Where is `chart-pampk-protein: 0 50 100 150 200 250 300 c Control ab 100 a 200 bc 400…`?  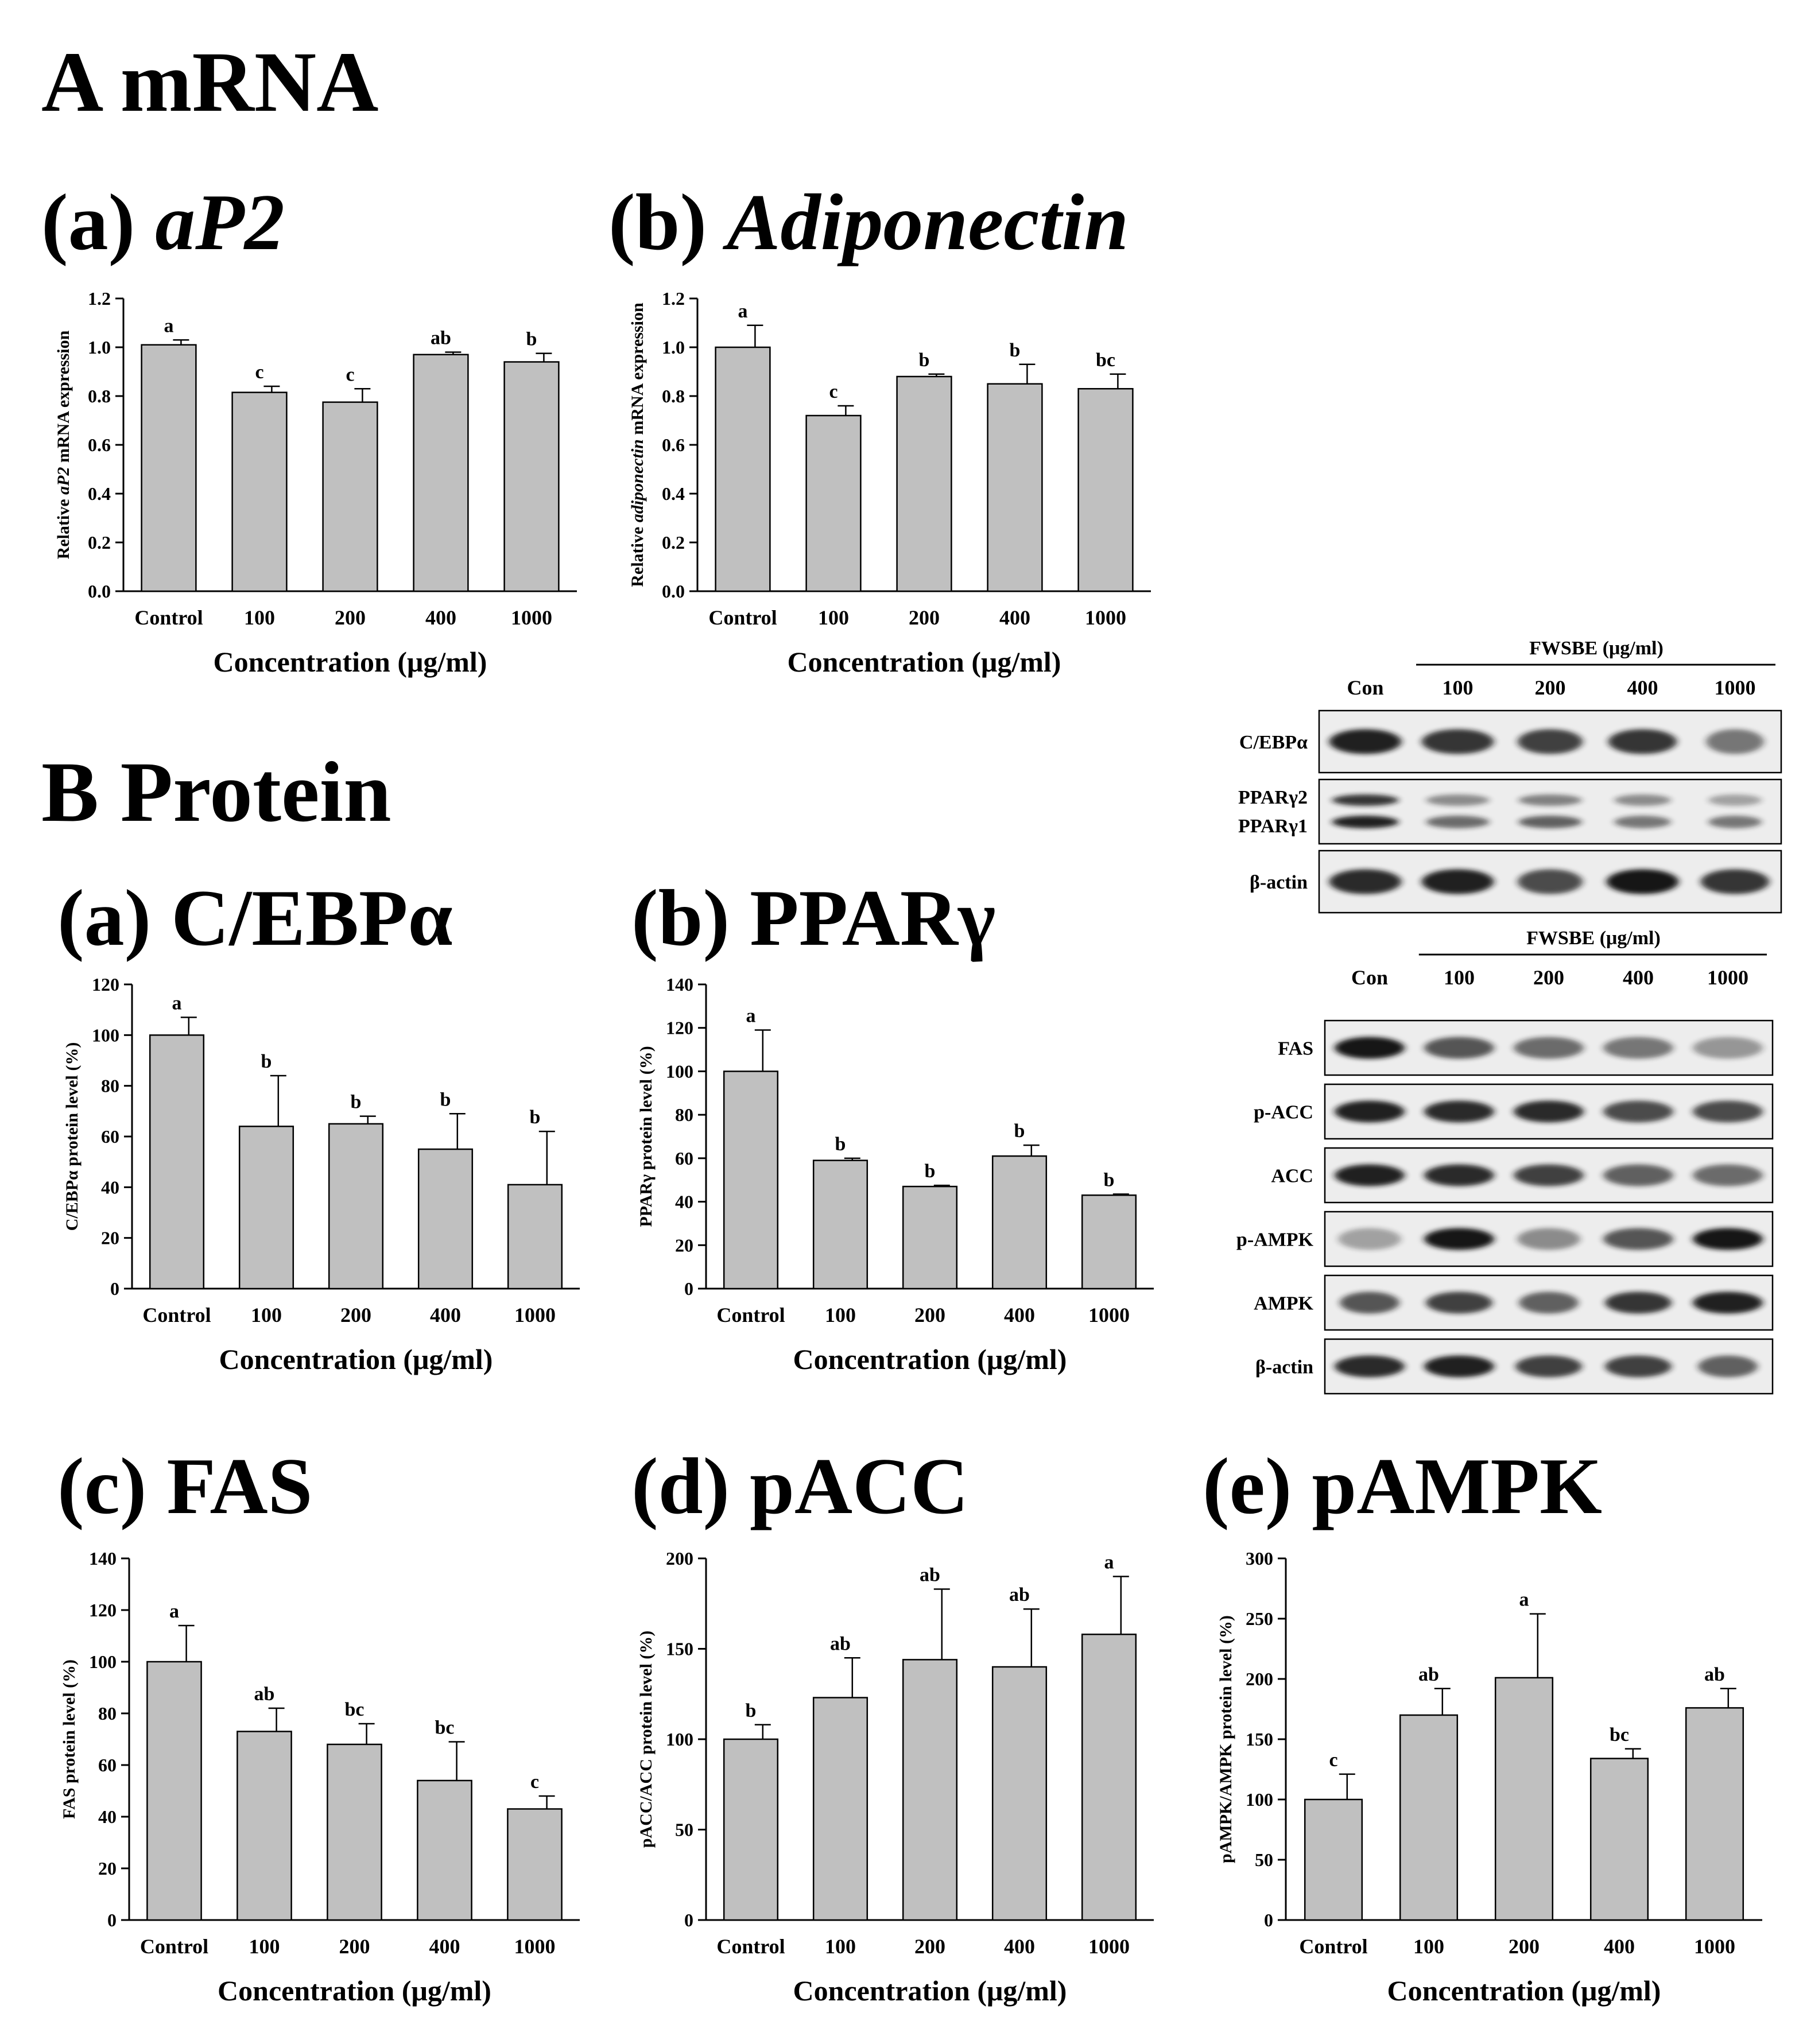
chart-pampk-protein: 0 50 100 150 200 250 300 c Control ab 100 a 200 bc 400… is located at coordinates (1489, 1778).